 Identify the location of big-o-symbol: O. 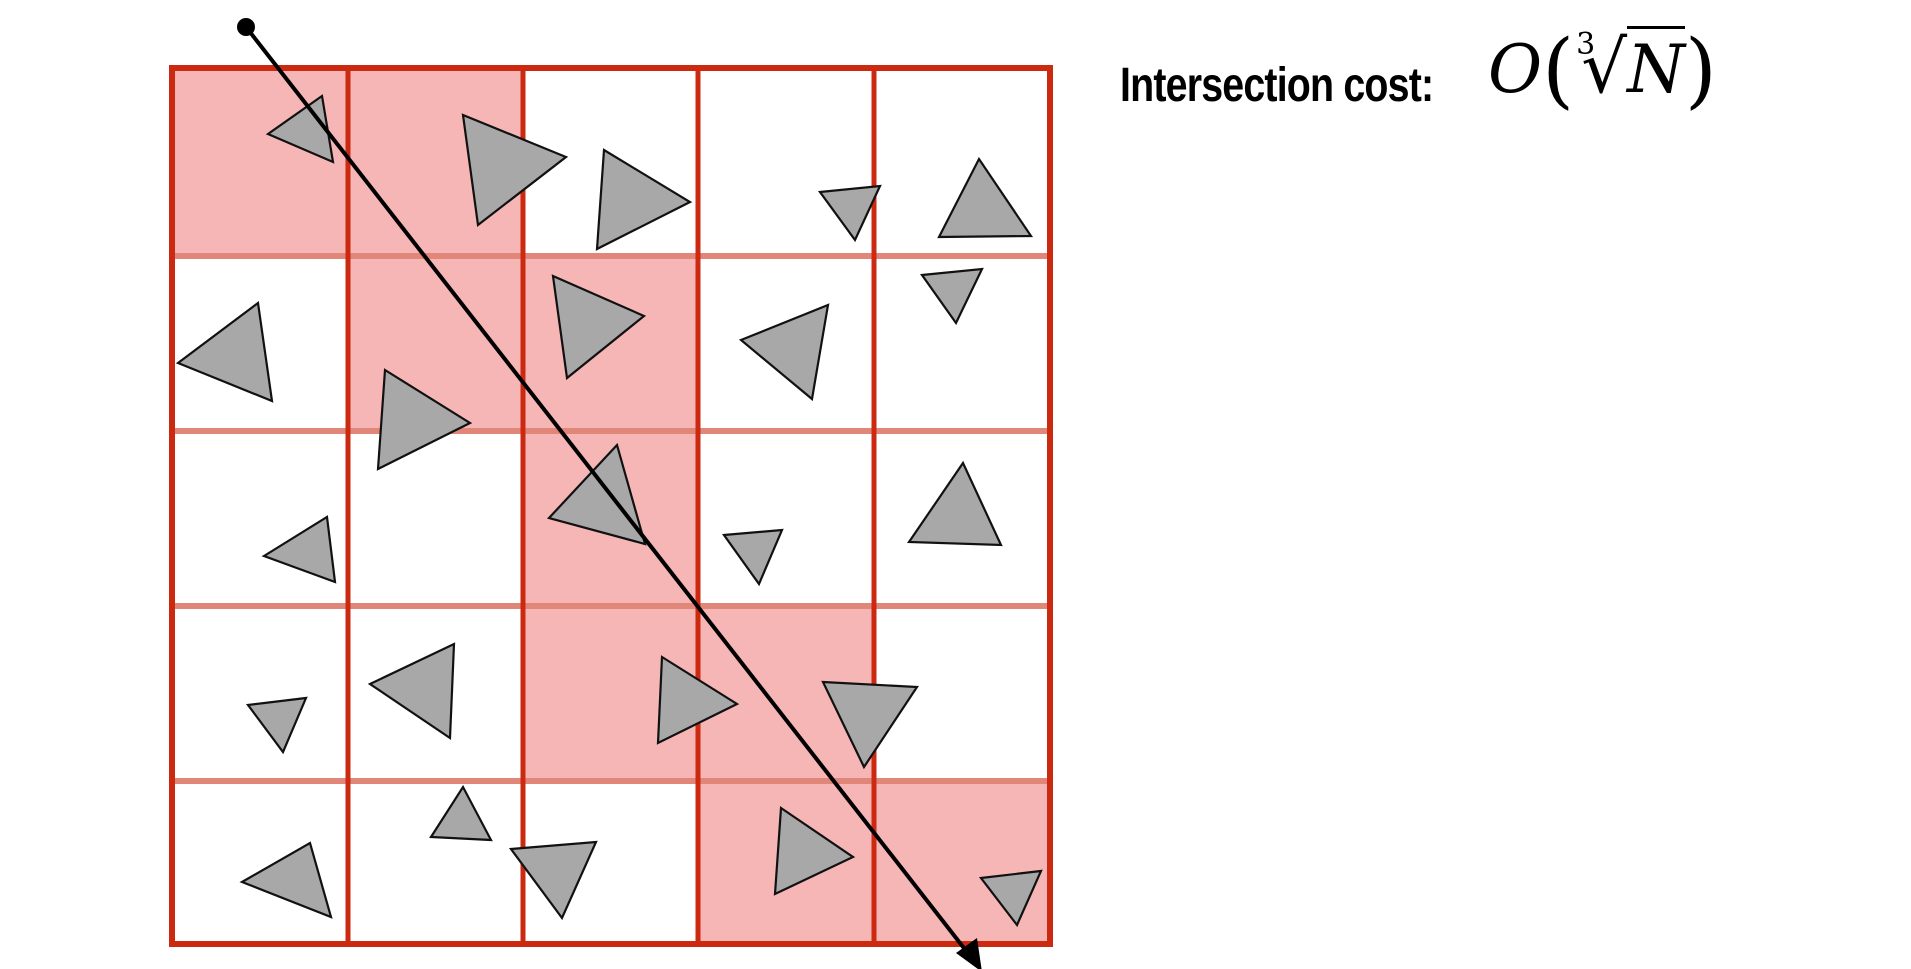
(1515, 69).